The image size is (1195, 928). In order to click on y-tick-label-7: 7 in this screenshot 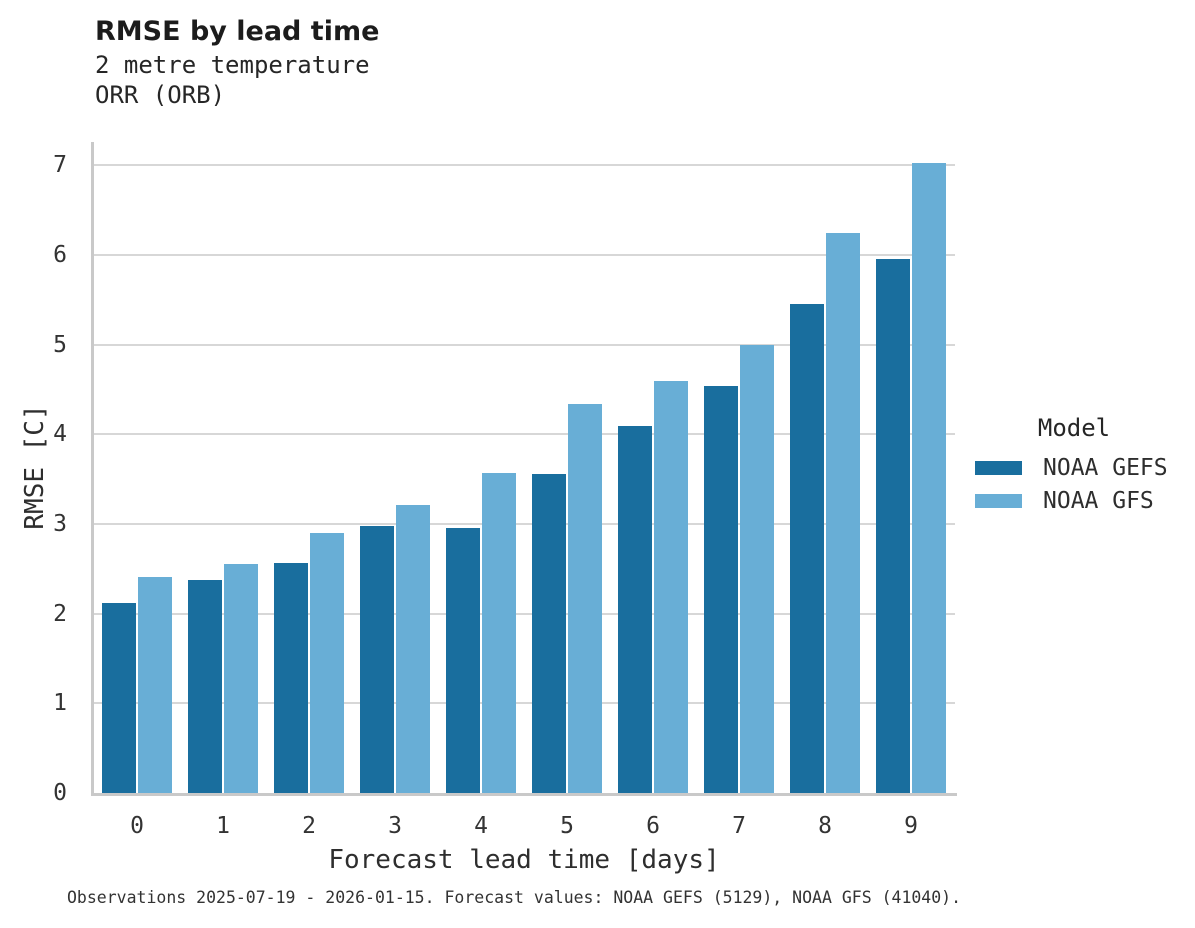, I will do `click(60, 165)`.